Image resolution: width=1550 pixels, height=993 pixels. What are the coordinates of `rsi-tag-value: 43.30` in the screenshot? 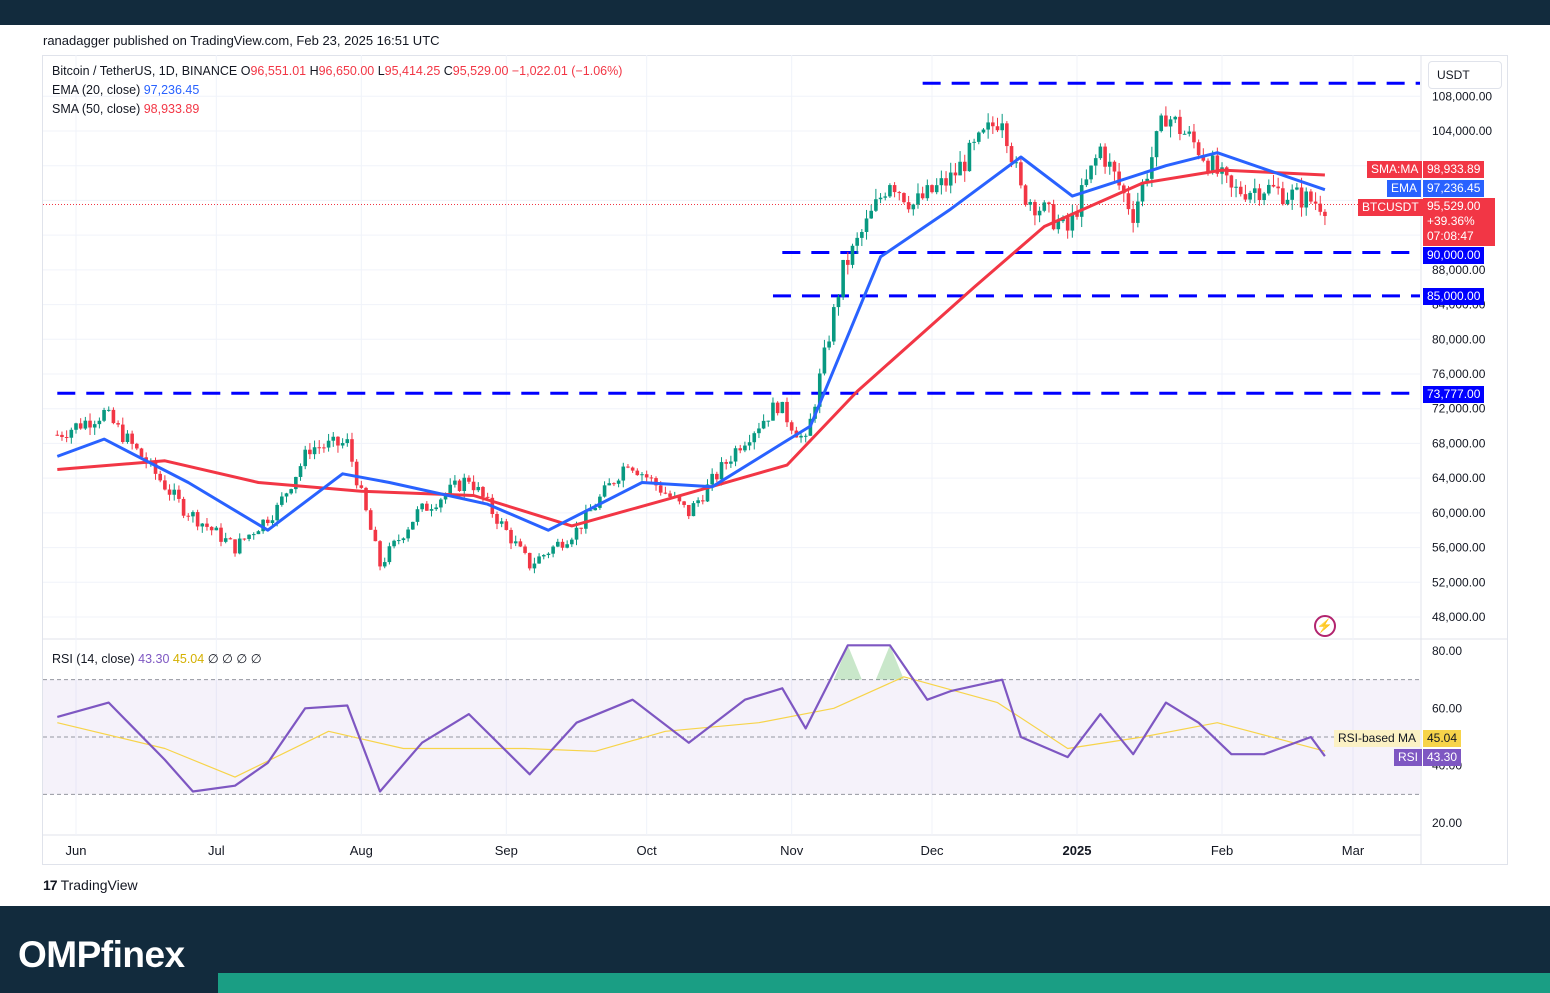 It's located at (1442, 757).